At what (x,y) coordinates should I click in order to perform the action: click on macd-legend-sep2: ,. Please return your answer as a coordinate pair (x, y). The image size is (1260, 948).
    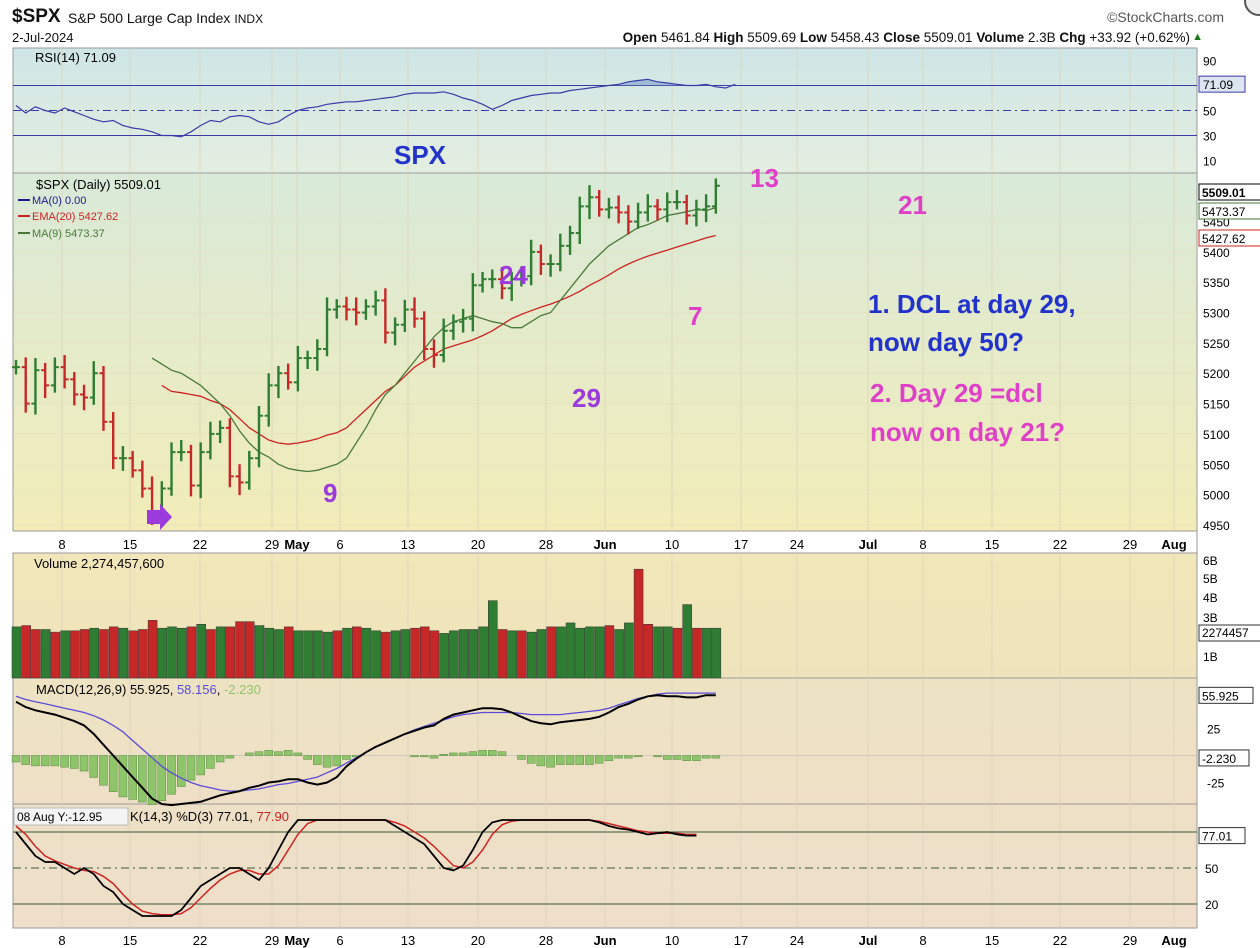
    Looking at the image, I should click on (220, 689).